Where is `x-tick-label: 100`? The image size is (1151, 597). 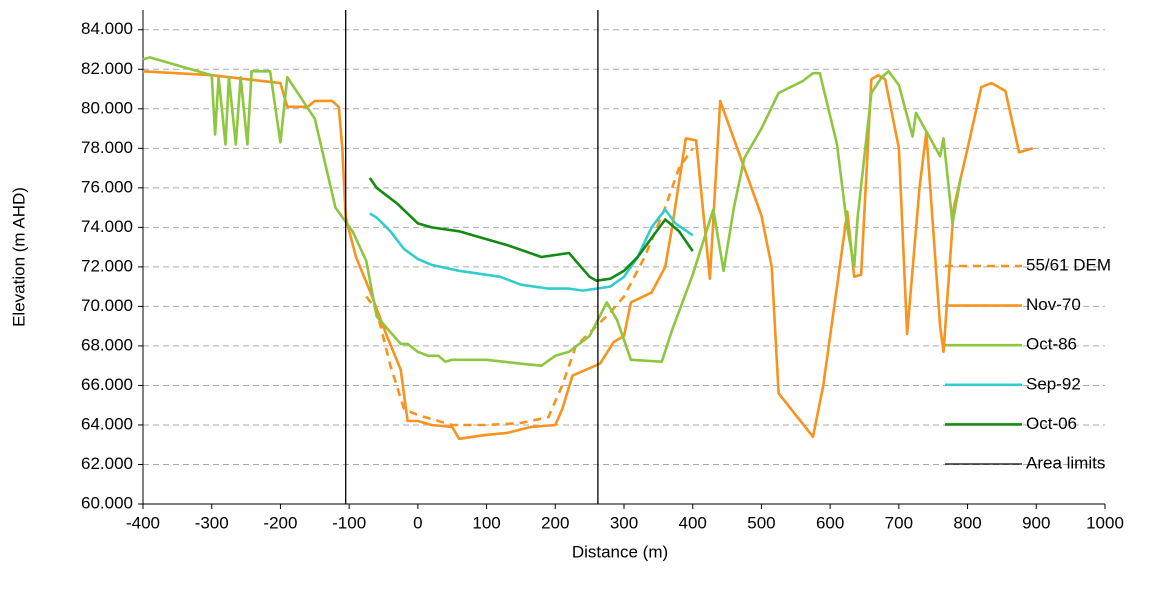
x-tick-label: 100 is located at coordinates (486, 522).